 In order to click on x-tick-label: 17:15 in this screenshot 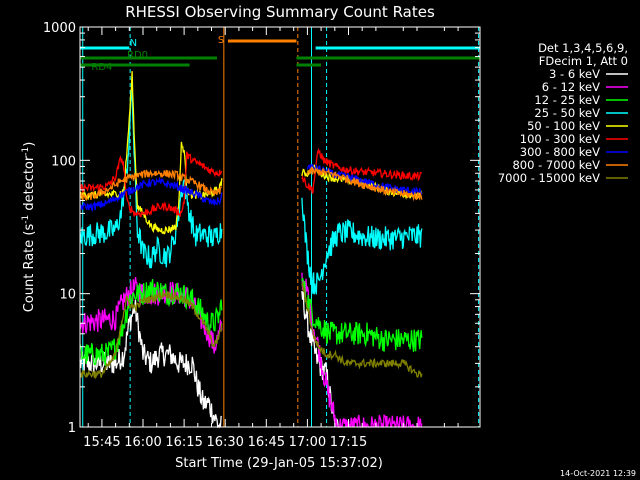, I will do `click(348, 442)`.